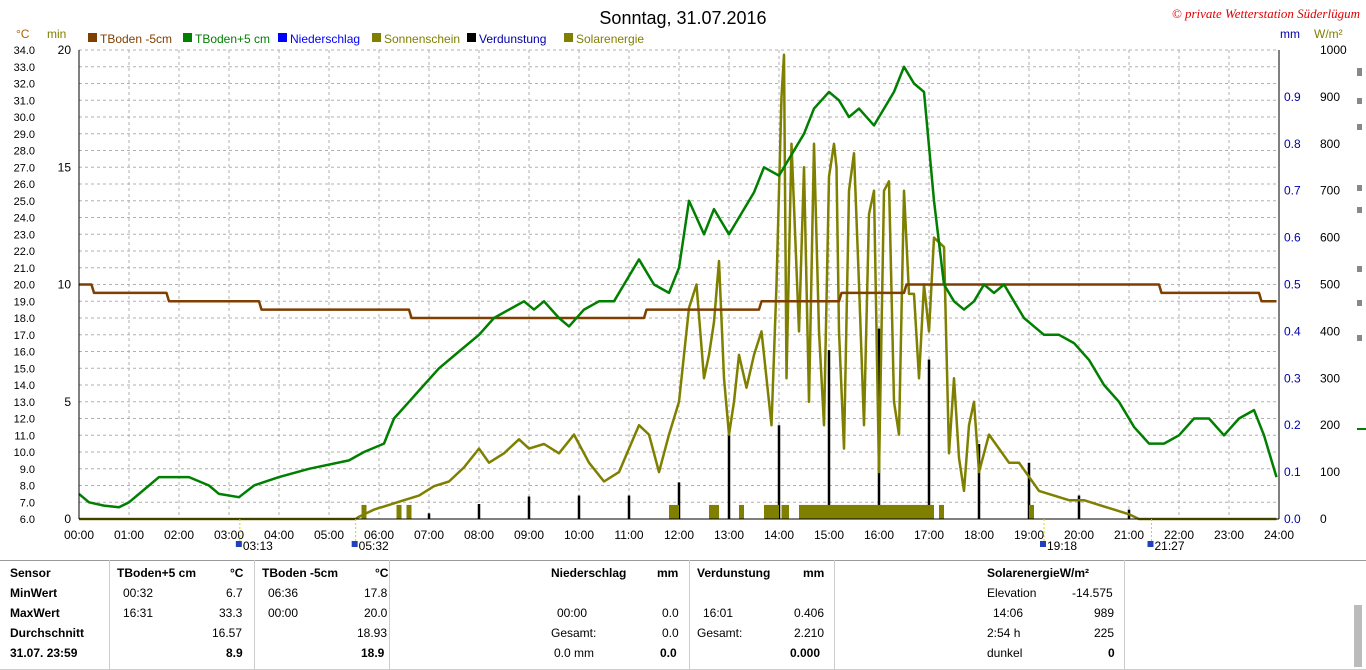 The height and width of the screenshot is (670, 1366). What do you see at coordinates (238, 544) in the screenshot?
I see `sun-marker-icon` at bounding box center [238, 544].